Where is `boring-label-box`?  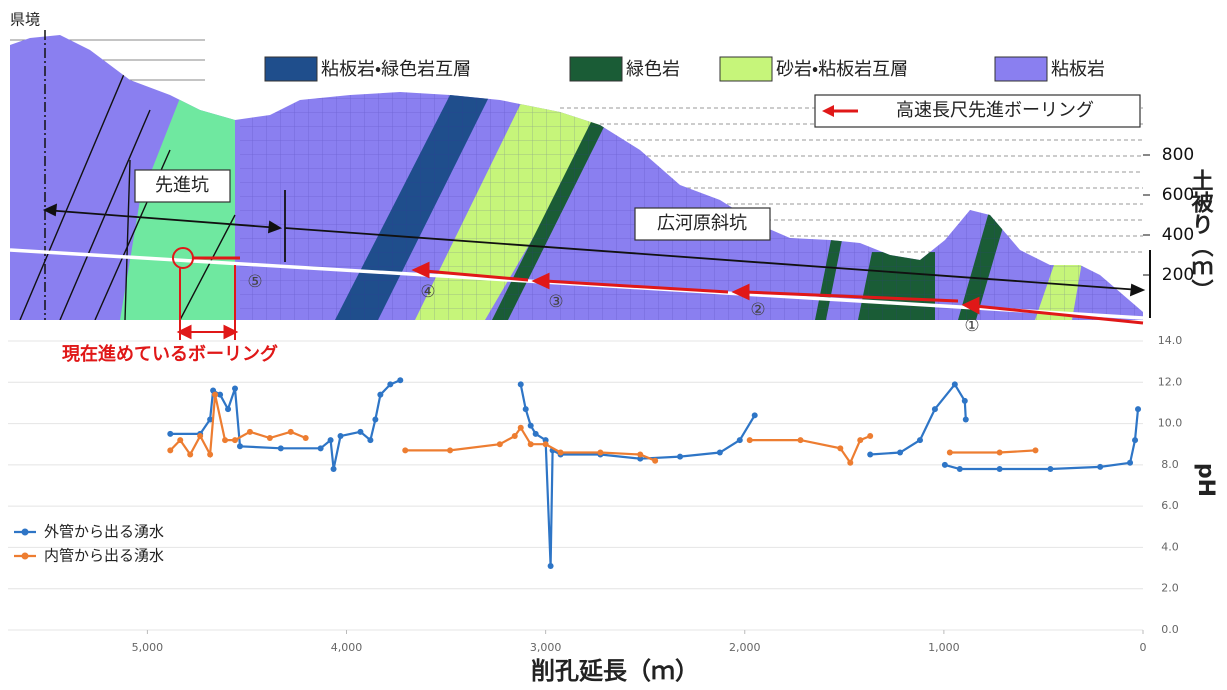
boring-label-box is located at coordinates (977, 111).